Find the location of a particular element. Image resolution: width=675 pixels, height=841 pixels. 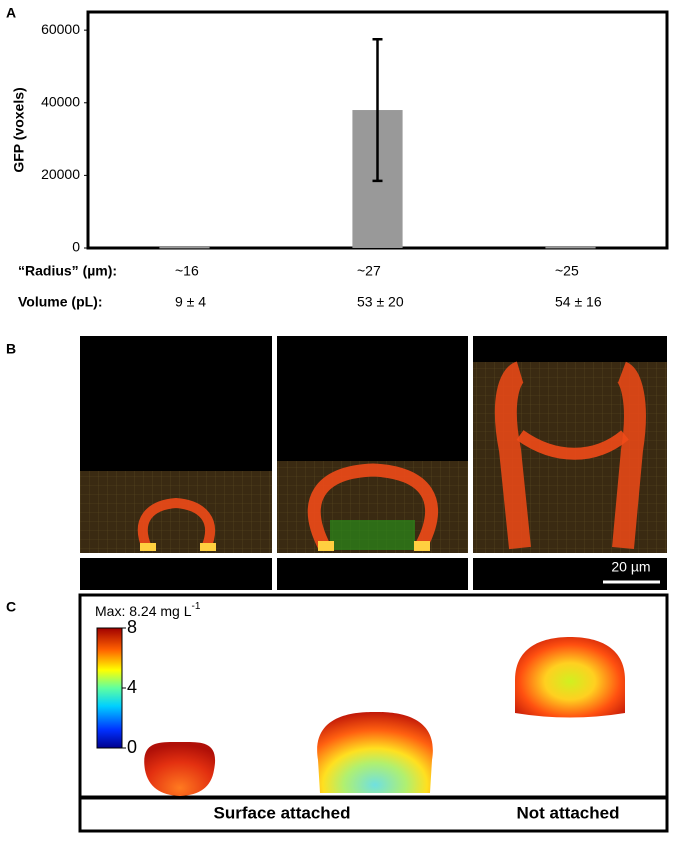

row-header: Volume (pL): is located at coordinates (60, 302).